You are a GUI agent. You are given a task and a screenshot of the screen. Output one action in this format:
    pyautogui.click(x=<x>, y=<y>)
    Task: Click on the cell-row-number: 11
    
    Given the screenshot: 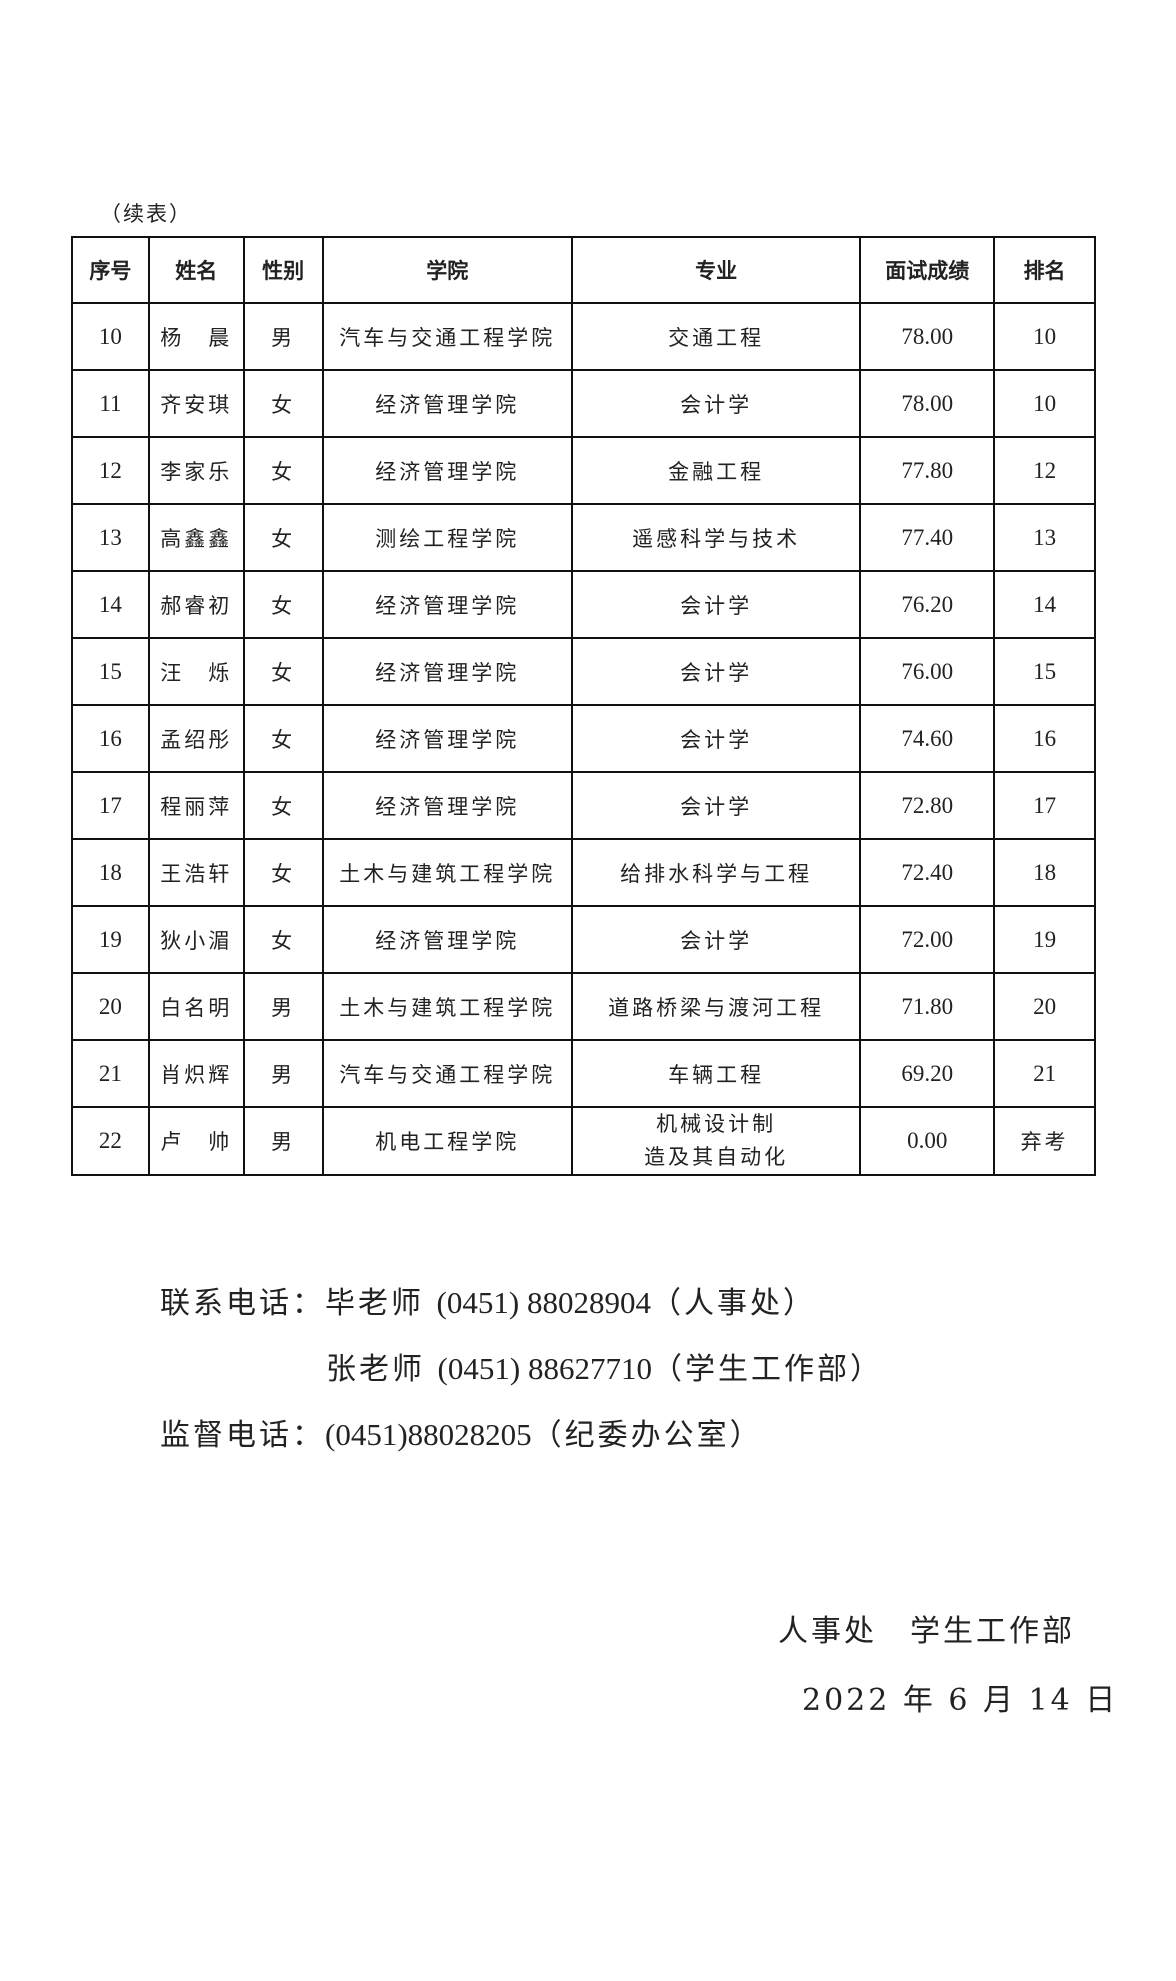 What is the action you would take?
    pyautogui.click(x=110, y=403)
    